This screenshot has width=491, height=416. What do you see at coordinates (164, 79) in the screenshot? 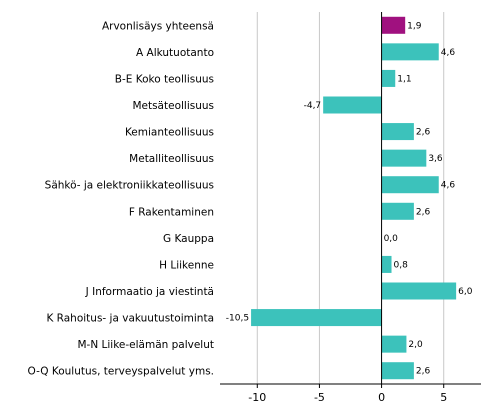
I see `category-label: B-E Koko teollisuus` at bounding box center [164, 79].